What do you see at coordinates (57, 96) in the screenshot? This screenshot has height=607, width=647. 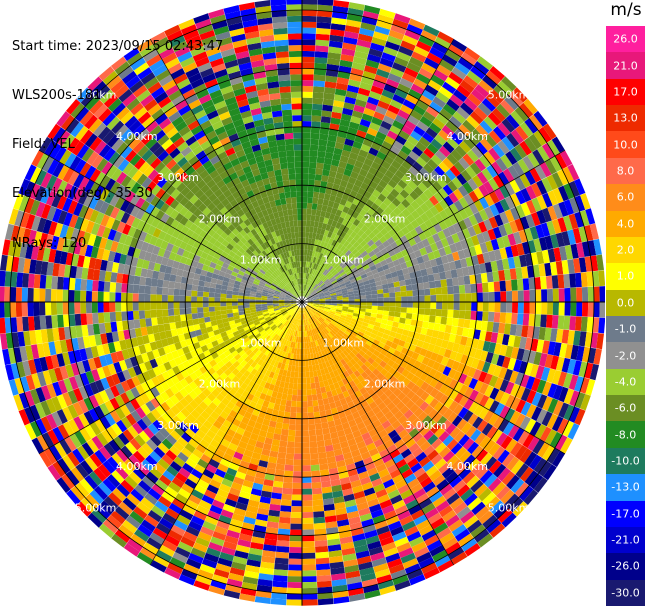 I see `instrument-label: WLS200s-181` at bounding box center [57, 96].